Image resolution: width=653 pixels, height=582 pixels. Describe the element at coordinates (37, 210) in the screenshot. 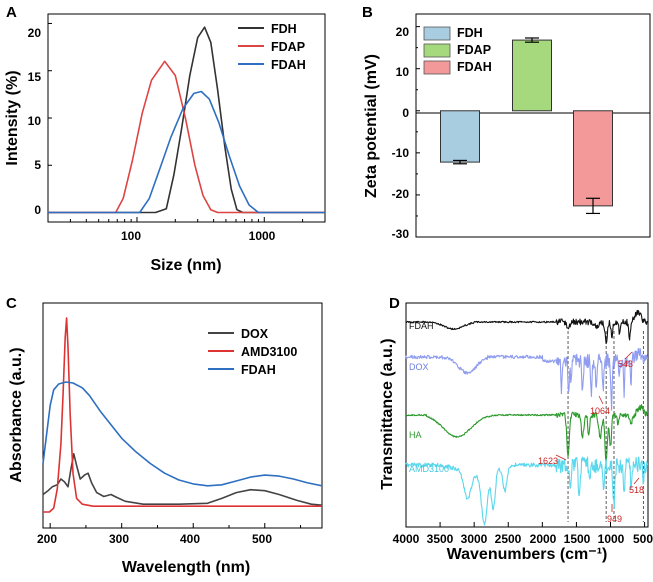

I see `a-ytick: 0` at that location.